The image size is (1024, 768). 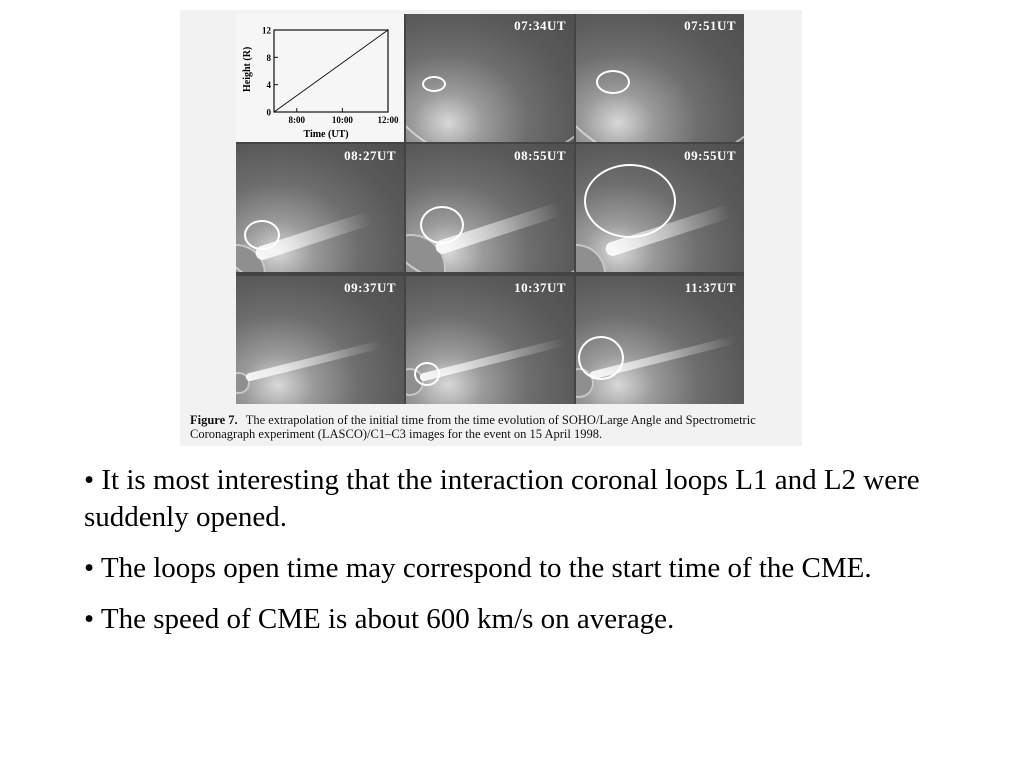 What do you see at coordinates (269, 113) in the screenshot?
I see `y-tick-label: 0` at bounding box center [269, 113].